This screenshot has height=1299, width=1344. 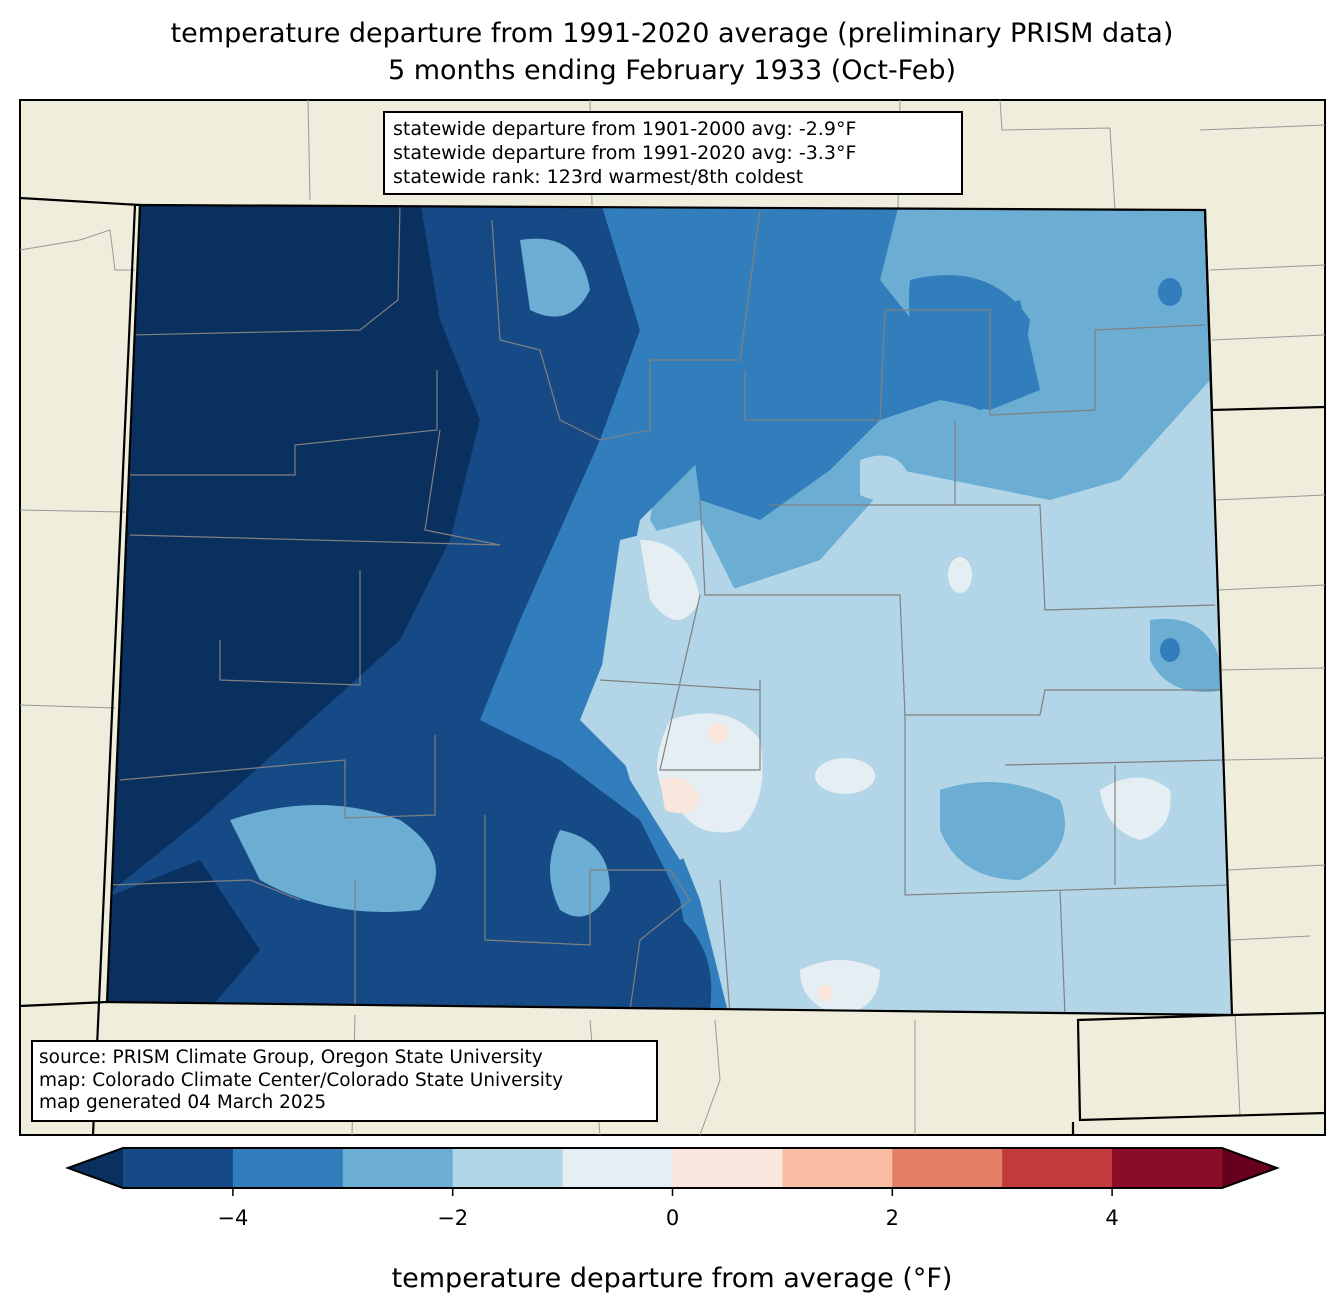 I want to click on colorbar-over-extension, so click(x=1249, y=1168).